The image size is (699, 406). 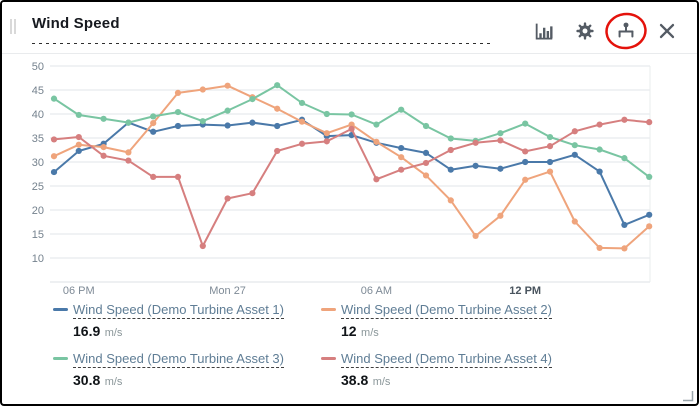 I want to click on bar-chart-icon, so click(x=544, y=31).